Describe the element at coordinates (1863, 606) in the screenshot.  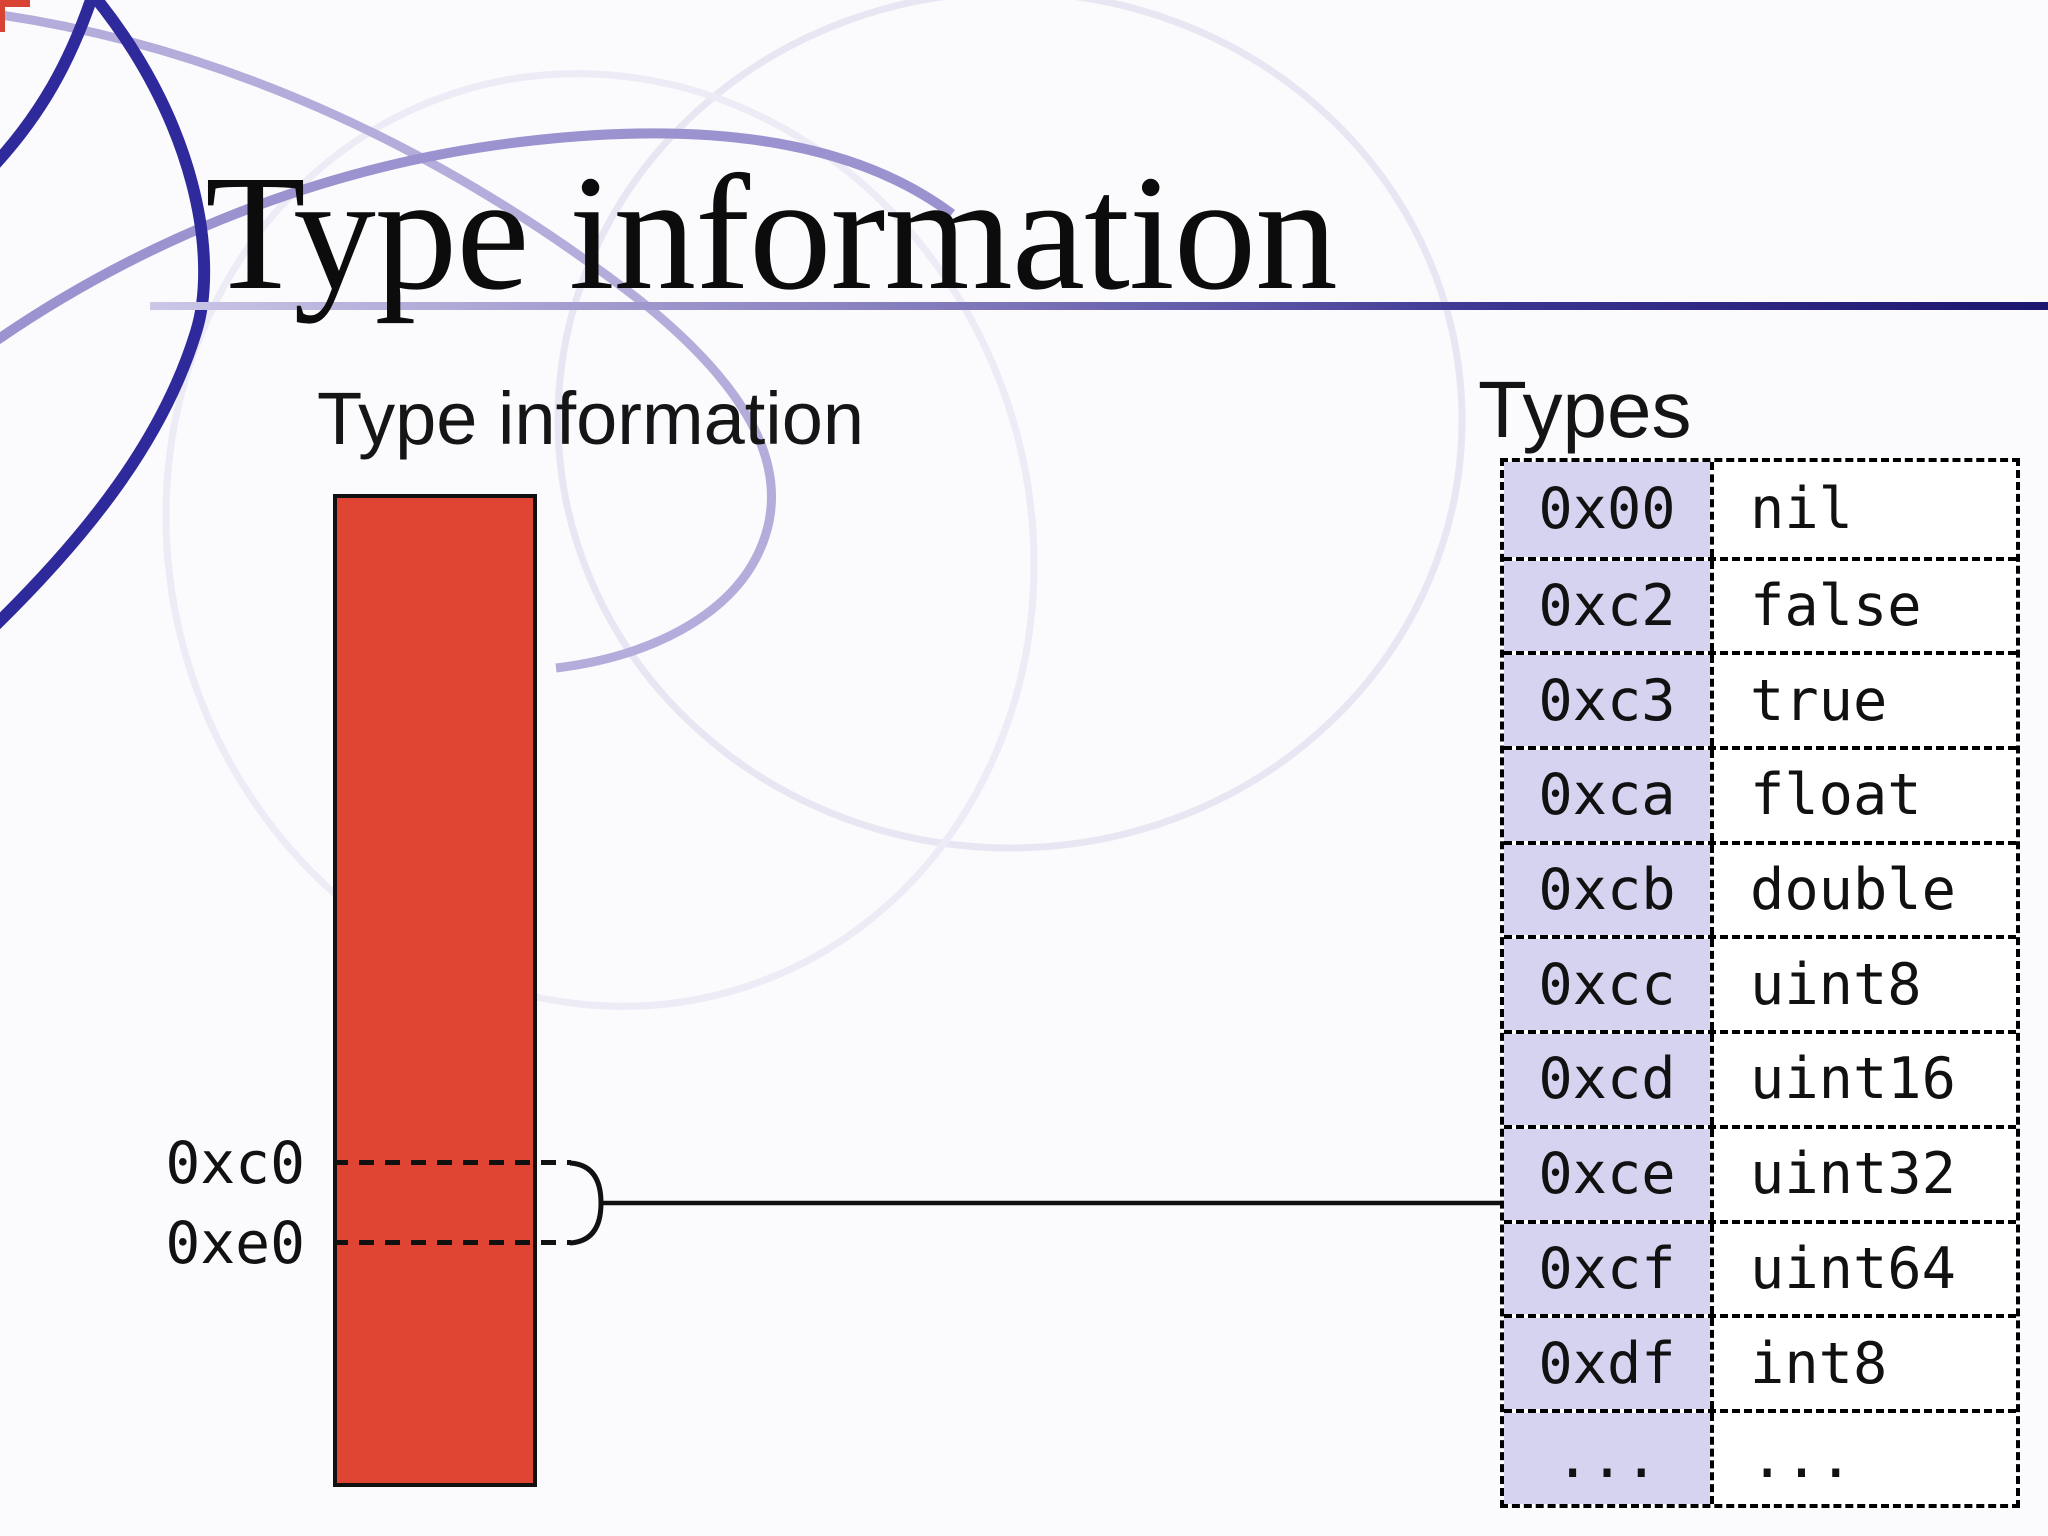
I see `type-name-cell: false` at that location.